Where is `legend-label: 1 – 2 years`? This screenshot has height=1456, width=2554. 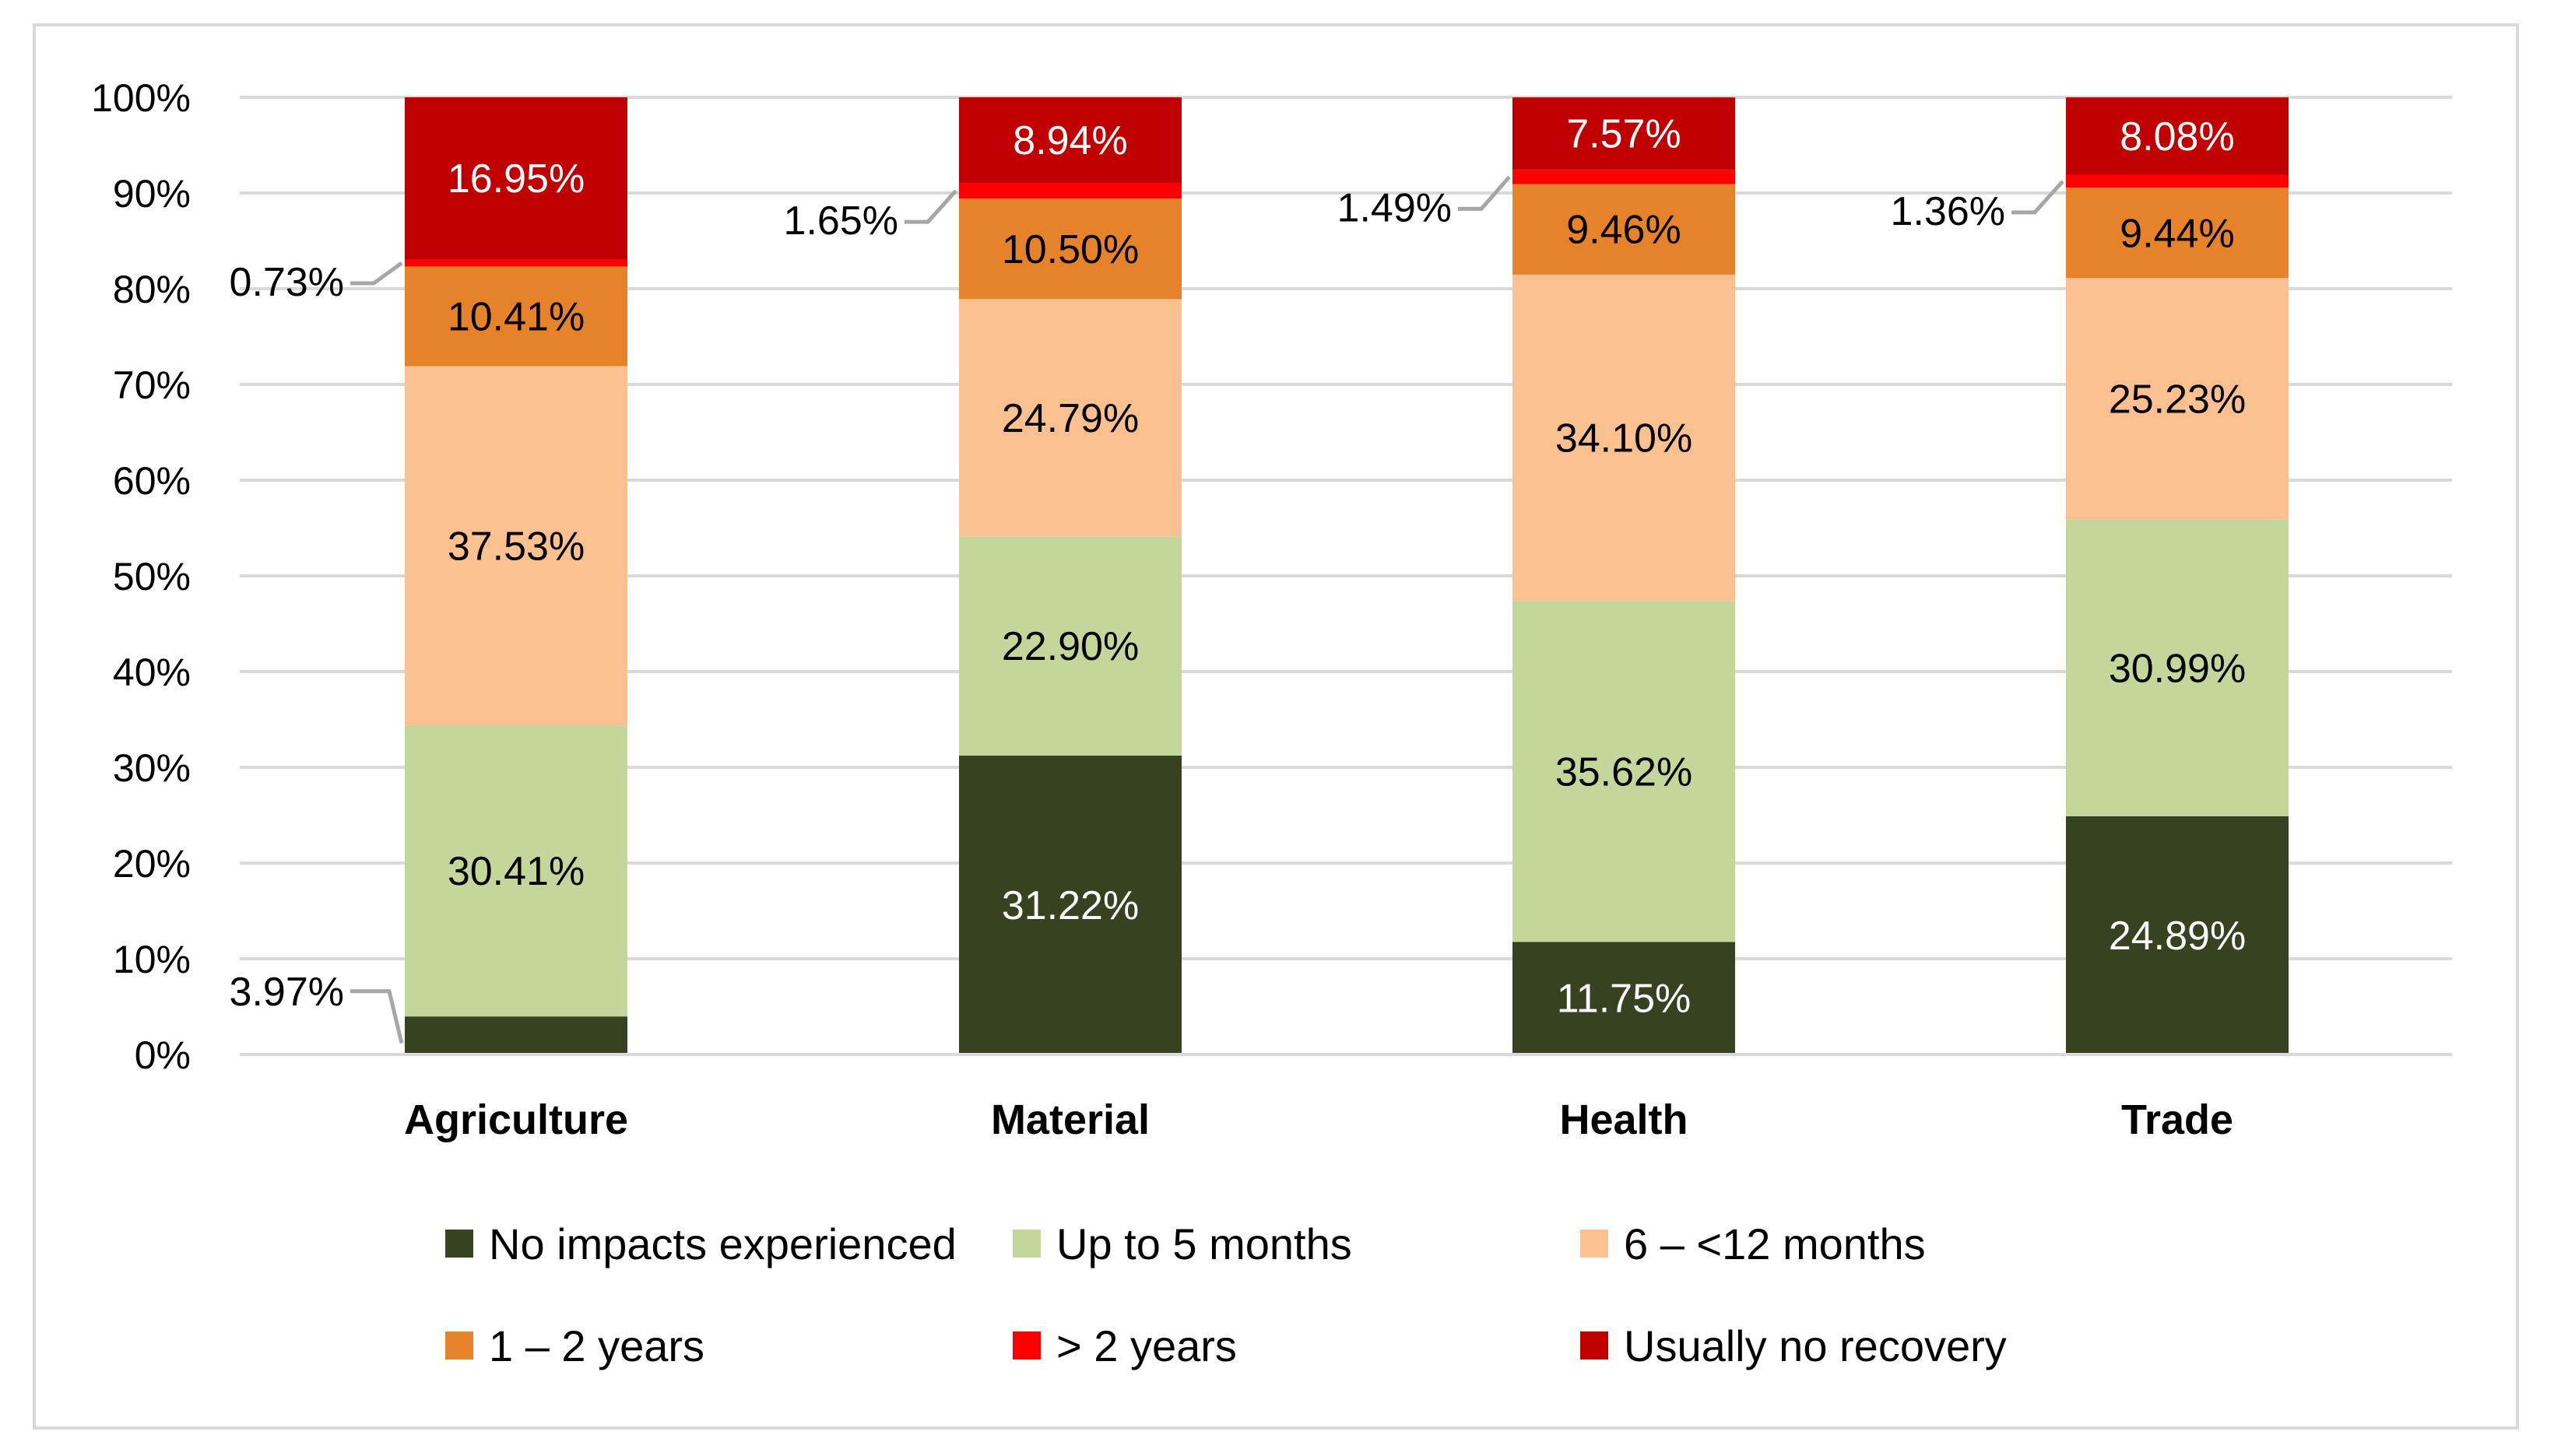 legend-label: 1 – 2 years is located at coordinates (596, 1346).